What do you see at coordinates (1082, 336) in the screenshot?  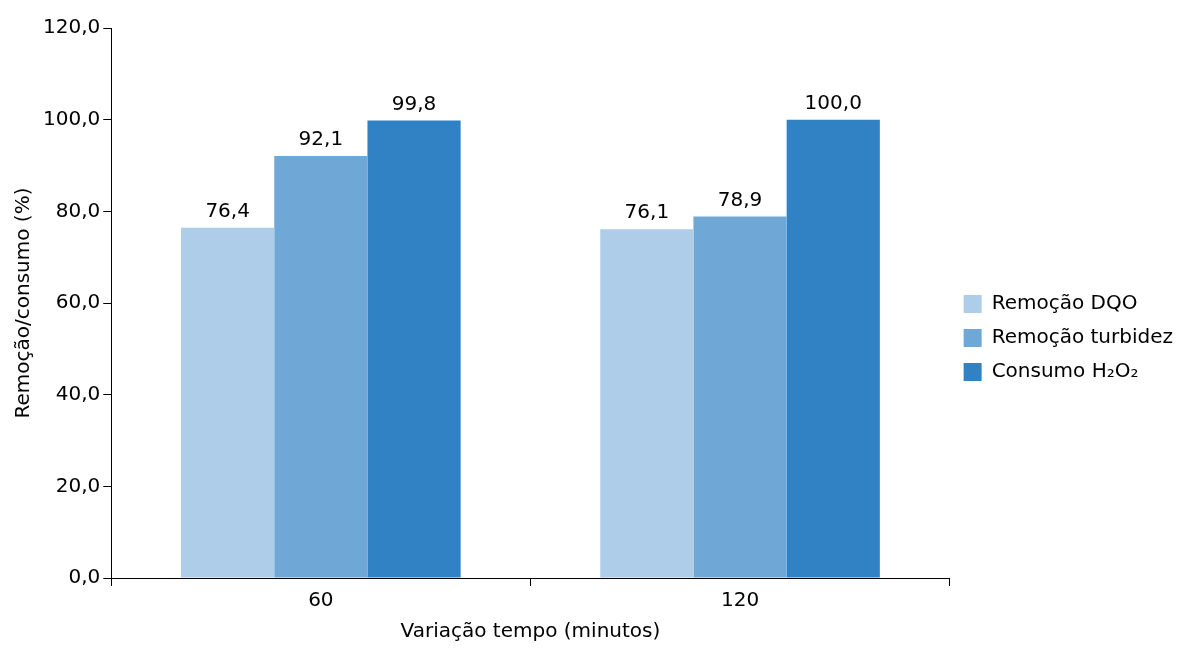 I see `legend-label: Remoção turbidez` at bounding box center [1082, 336].